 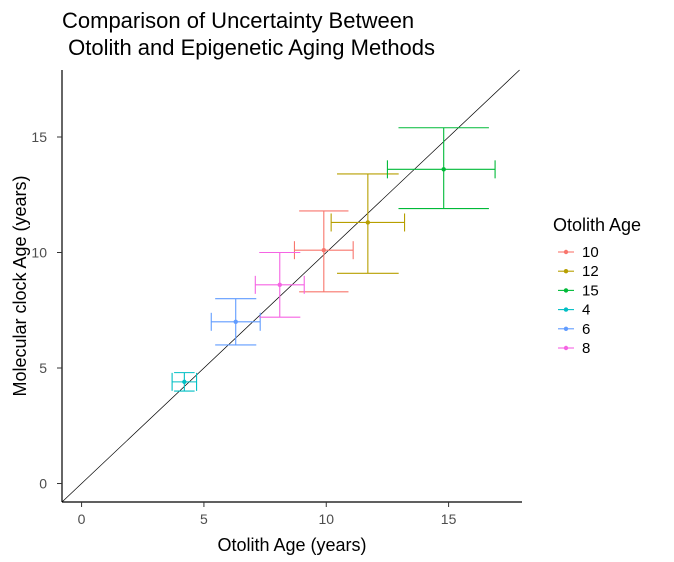 I want to click on y-tick-label: 0, so click(x=43, y=484).